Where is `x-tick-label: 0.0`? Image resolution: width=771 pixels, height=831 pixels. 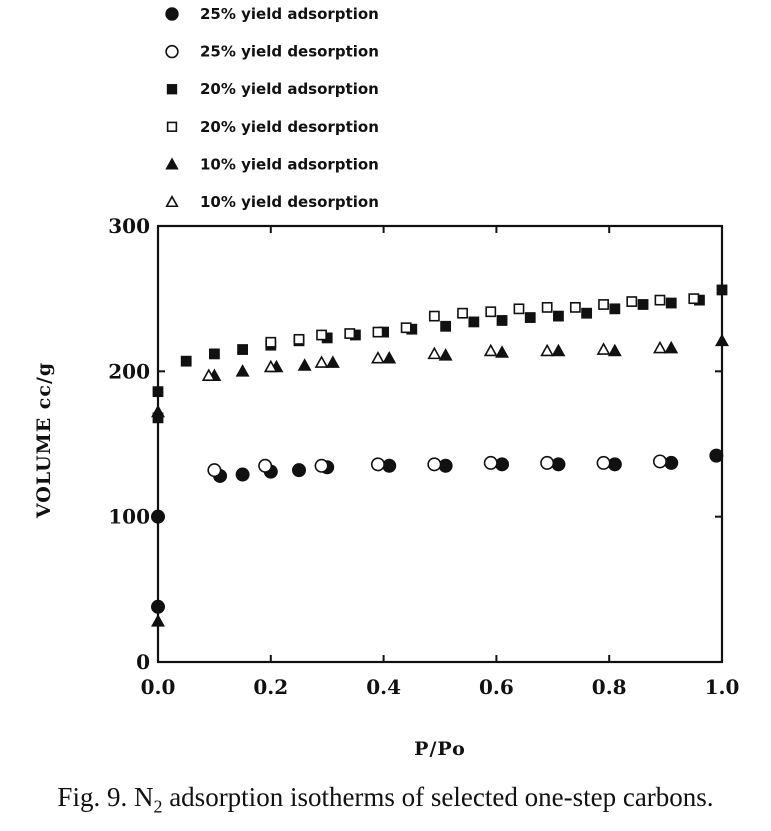 x-tick-label: 0.0 is located at coordinates (158, 687).